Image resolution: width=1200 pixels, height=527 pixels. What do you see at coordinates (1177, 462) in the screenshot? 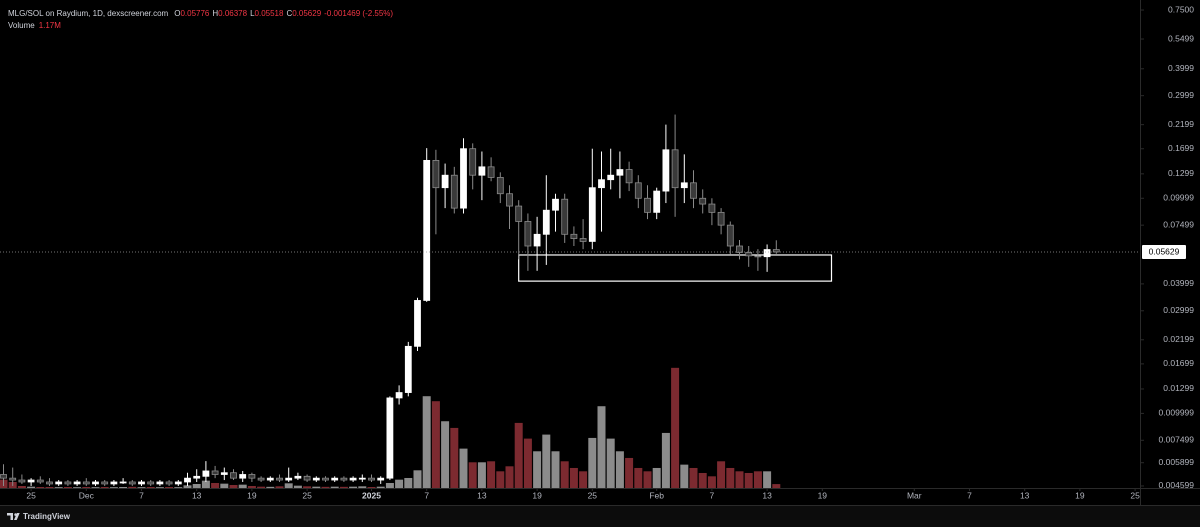
I see `y-tick-label: 0.005899` at bounding box center [1177, 462].